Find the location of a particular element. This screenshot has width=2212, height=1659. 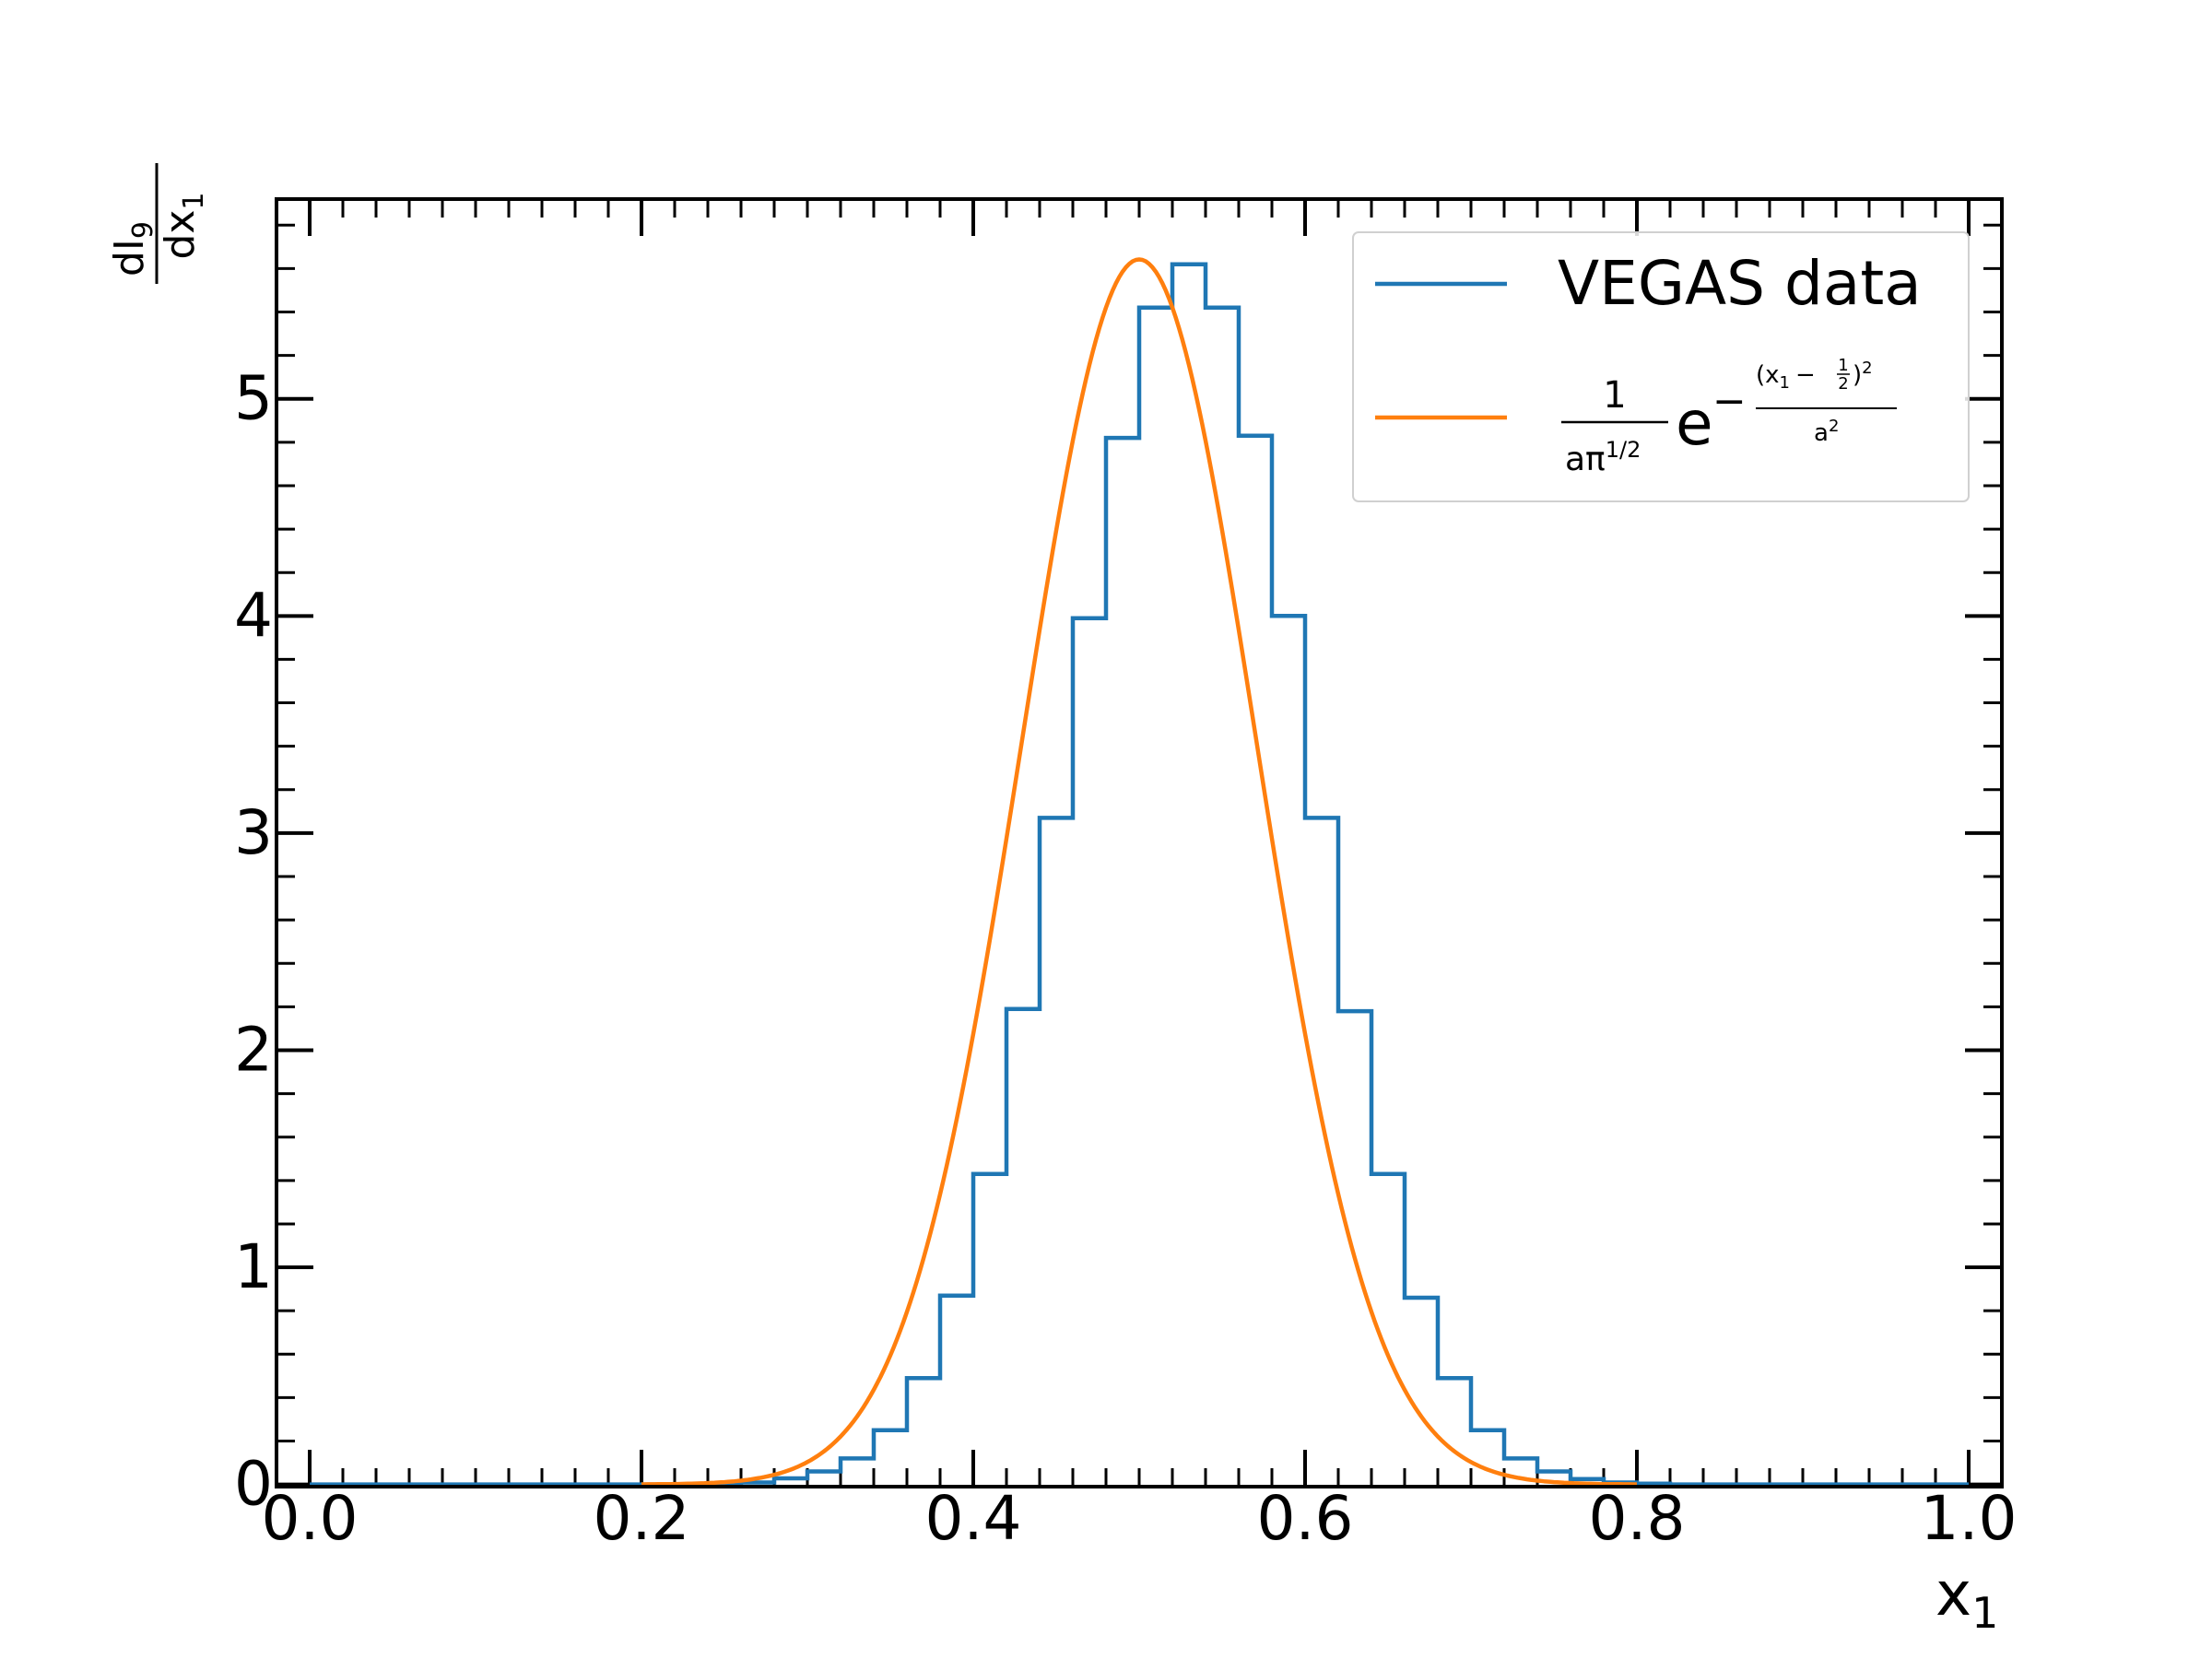

y-tick-label: 1 is located at coordinates (253, 1266).